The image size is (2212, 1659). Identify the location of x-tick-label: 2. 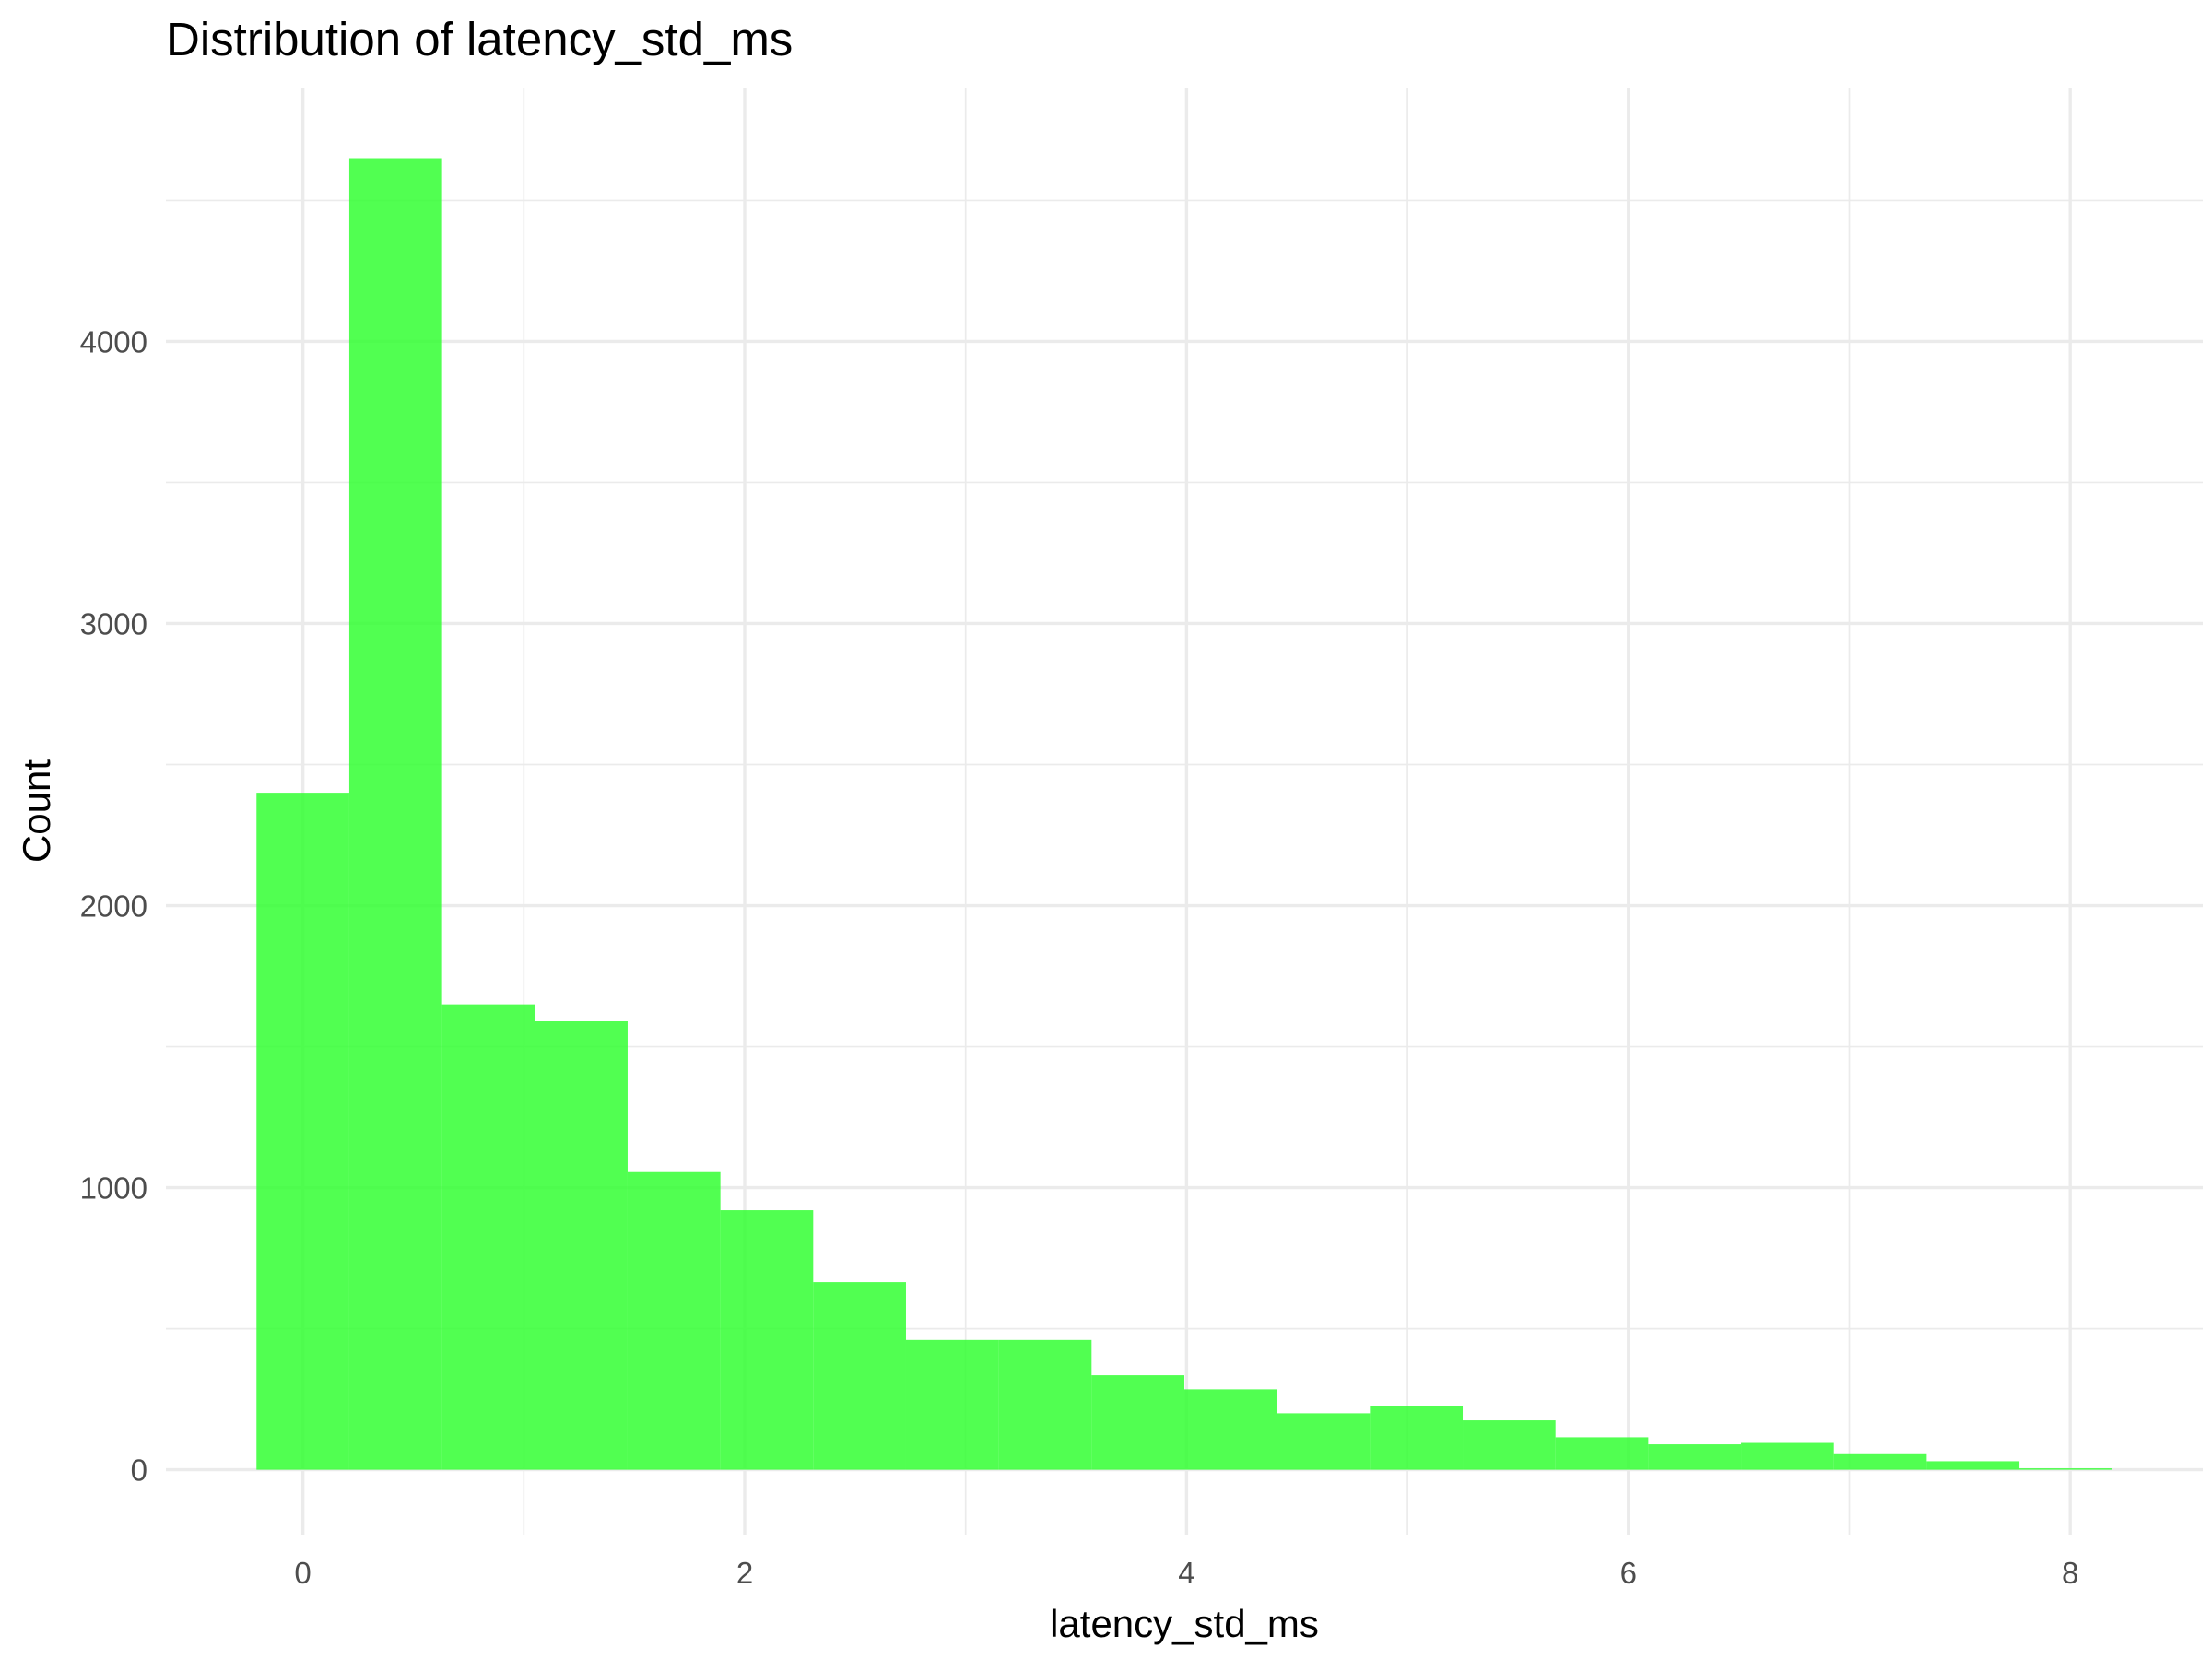
(744, 1573).